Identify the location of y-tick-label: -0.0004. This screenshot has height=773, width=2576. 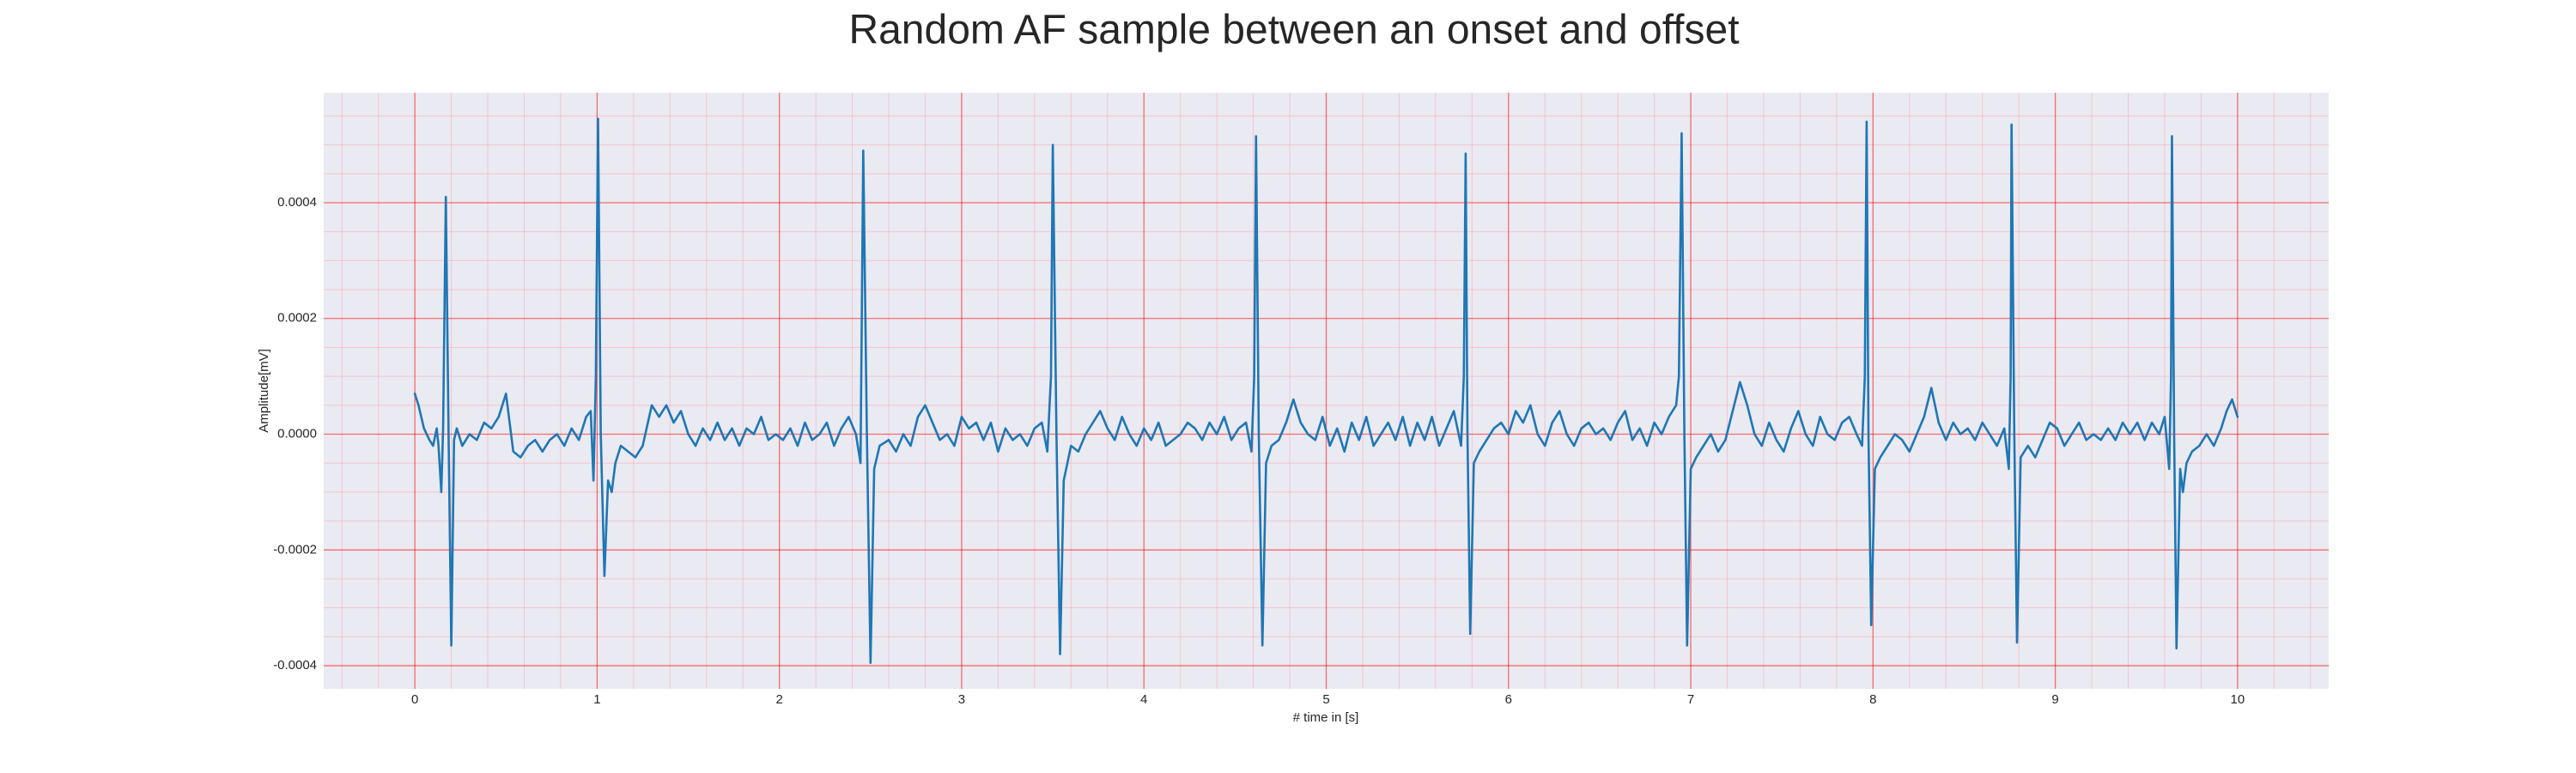
(295, 665).